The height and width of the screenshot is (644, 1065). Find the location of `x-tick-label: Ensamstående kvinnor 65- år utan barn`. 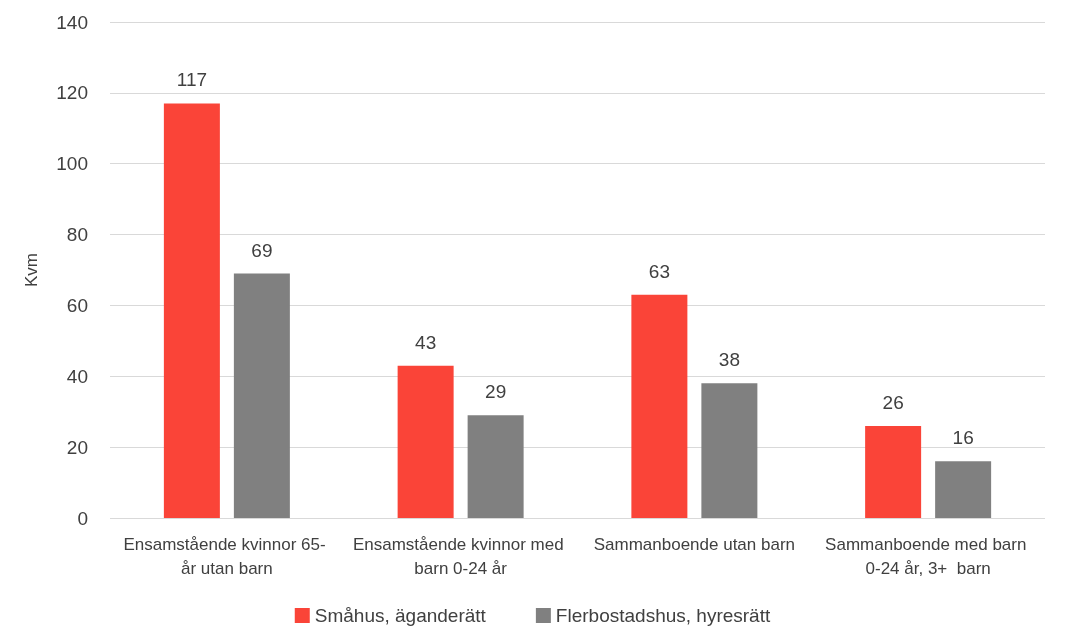

x-tick-label: Ensamstående kvinnor 65- år utan barn is located at coordinates (227, 556).